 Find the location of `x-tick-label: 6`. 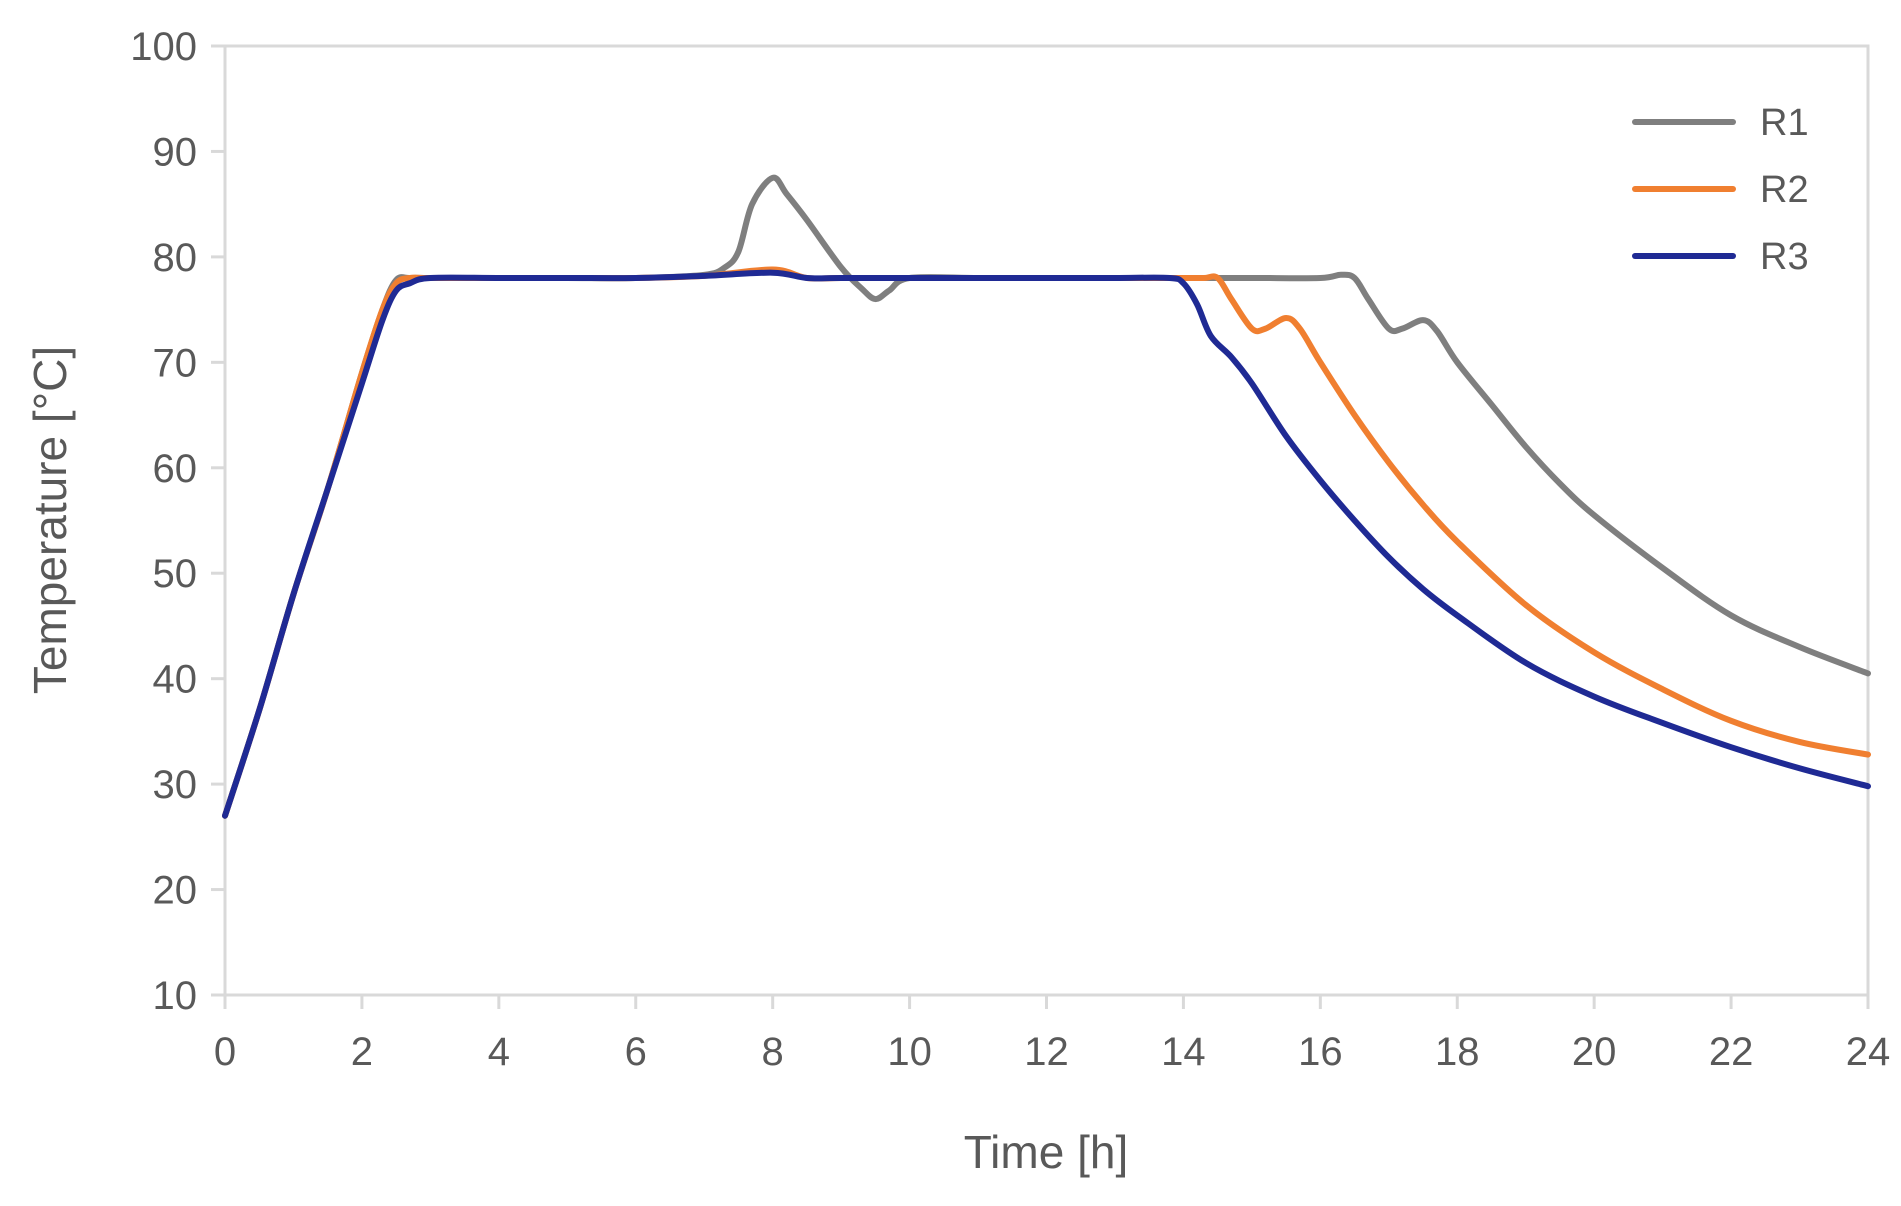

x-tick-label: 6 is located at coordinates (636, 1052).